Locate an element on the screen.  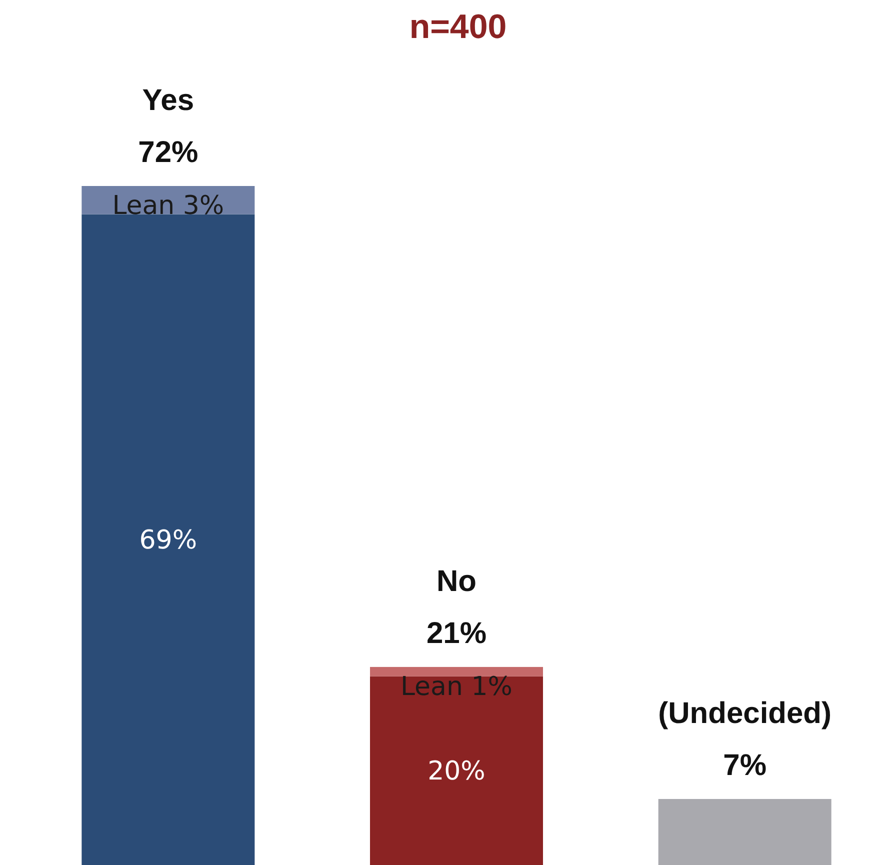
total-label: 21% is located at coordinates (456, 633).